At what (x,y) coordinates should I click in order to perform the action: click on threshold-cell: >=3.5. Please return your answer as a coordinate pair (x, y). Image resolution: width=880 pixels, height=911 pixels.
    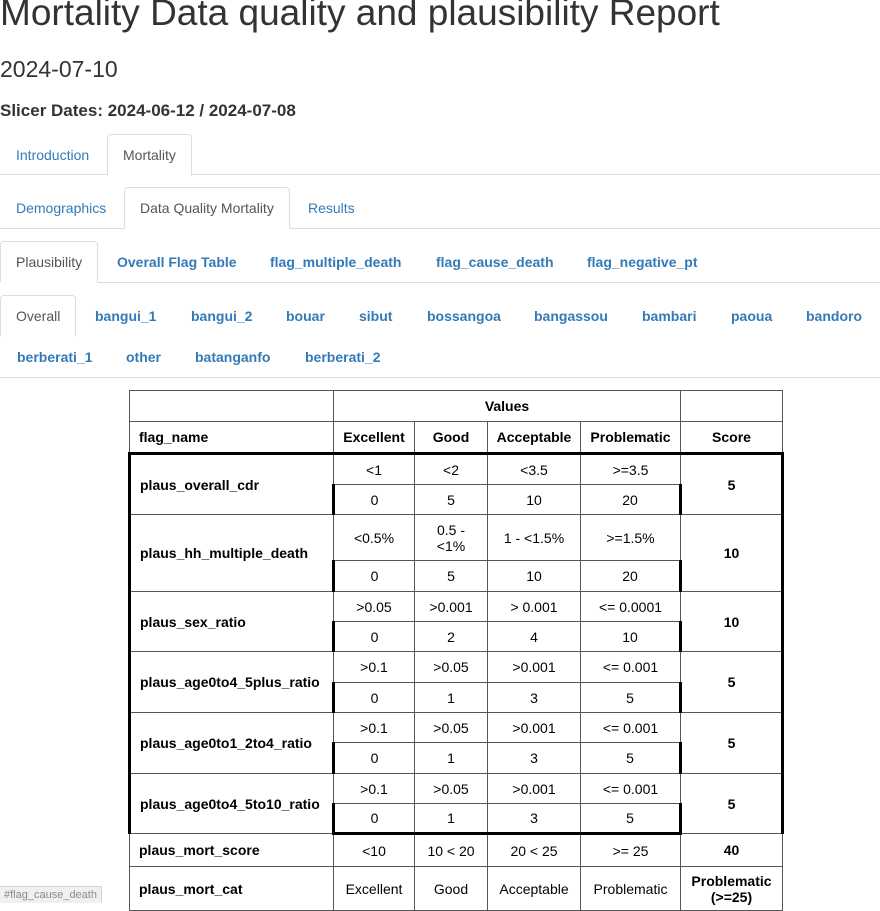
    Looking at the image, I should click on (630, 468).